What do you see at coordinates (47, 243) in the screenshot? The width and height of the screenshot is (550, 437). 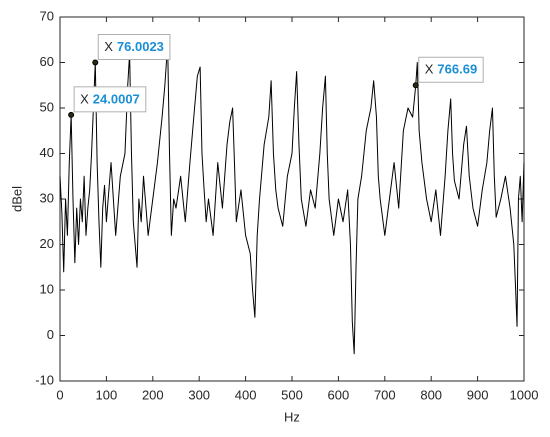 I see `y-tick-label: 20` at bounding box center [47, 243].